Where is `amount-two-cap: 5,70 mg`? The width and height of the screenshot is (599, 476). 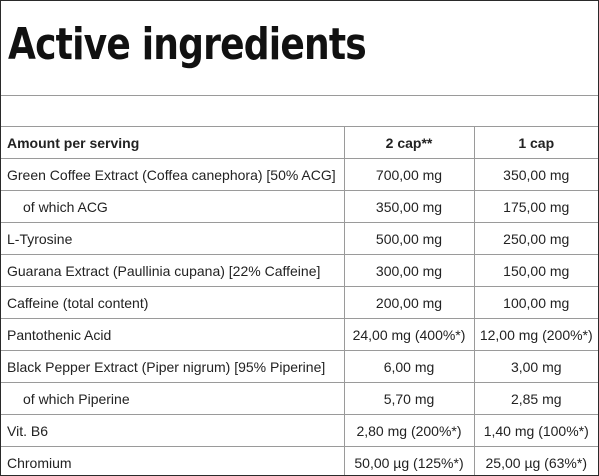
amount-two-cap: 5,70 mg is located at coordinates (409, 398).